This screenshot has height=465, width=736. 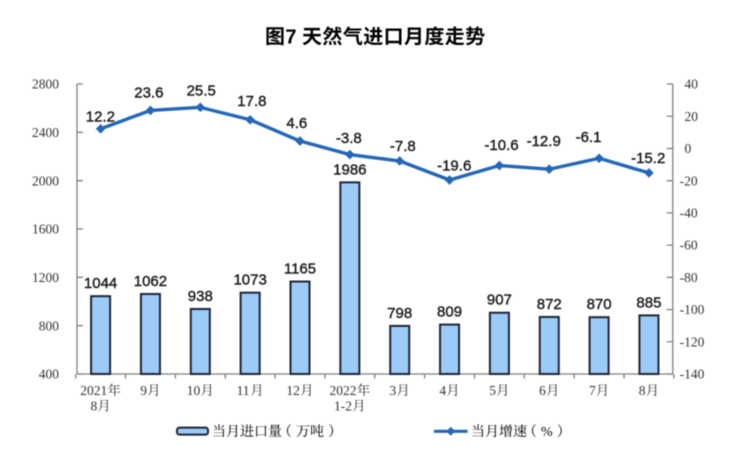 What do you see at coordinates (599, 304) in the screenshot?
I see `svg-text: 870` at bounding box center [599, 304].